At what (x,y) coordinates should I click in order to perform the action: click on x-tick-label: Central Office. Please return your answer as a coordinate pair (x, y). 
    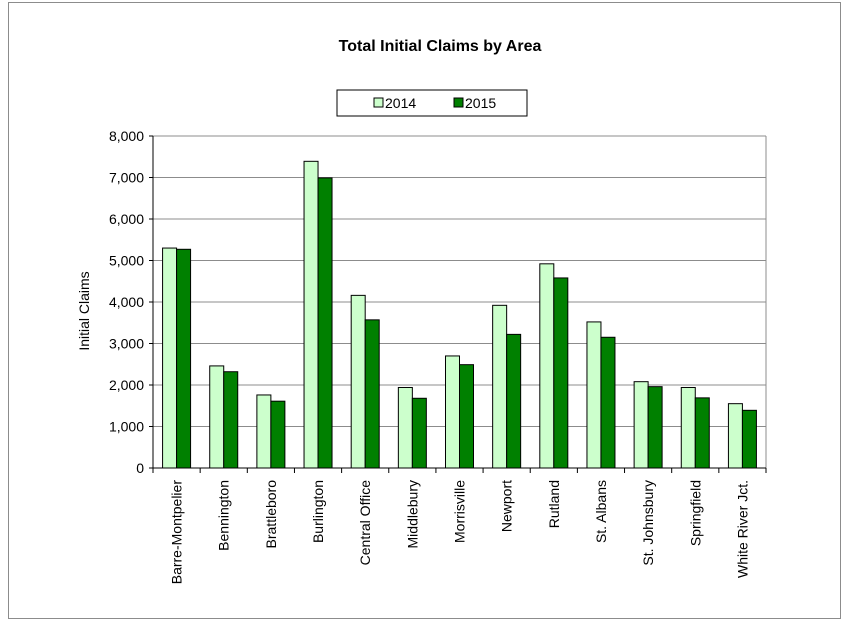
    Looking at the image, I should click on (365, 523).